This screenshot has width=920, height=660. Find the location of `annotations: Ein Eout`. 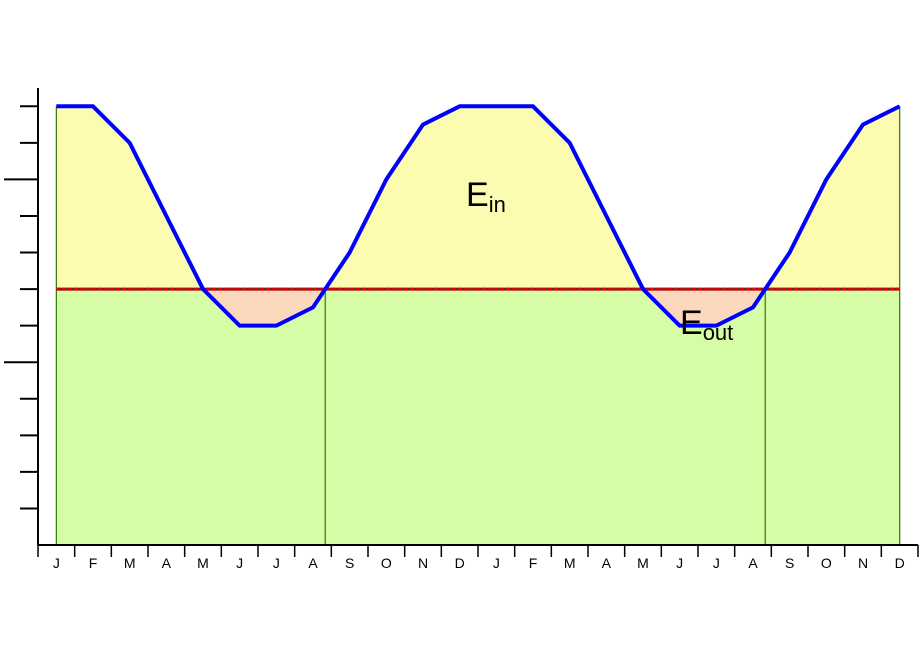

annotations: Ein Eout is located at coordinates (599, 260).